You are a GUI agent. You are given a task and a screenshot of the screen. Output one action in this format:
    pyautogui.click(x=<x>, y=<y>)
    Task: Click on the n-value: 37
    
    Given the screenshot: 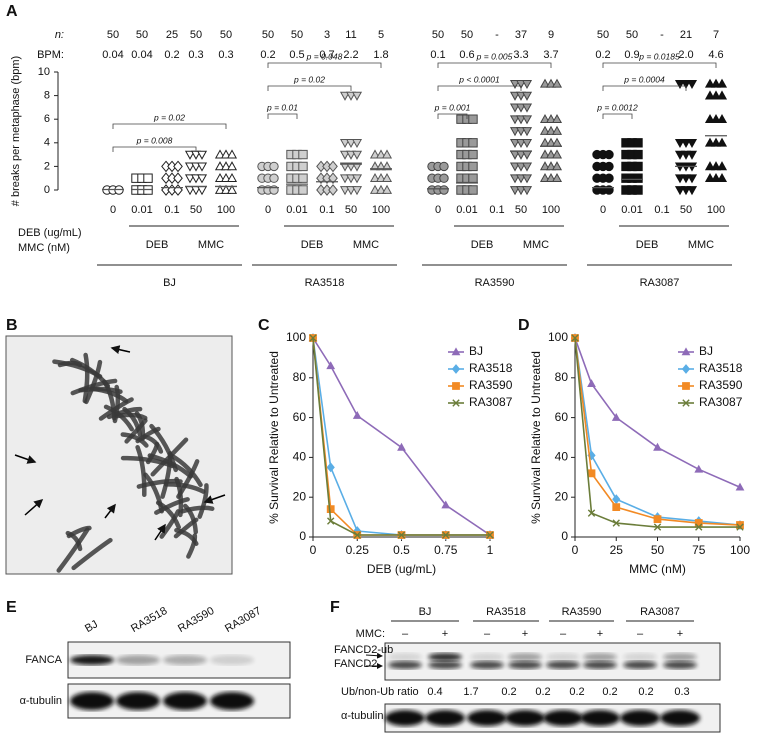 What is the action you would take?
    pyautogui.click(x=521, y=35)
    